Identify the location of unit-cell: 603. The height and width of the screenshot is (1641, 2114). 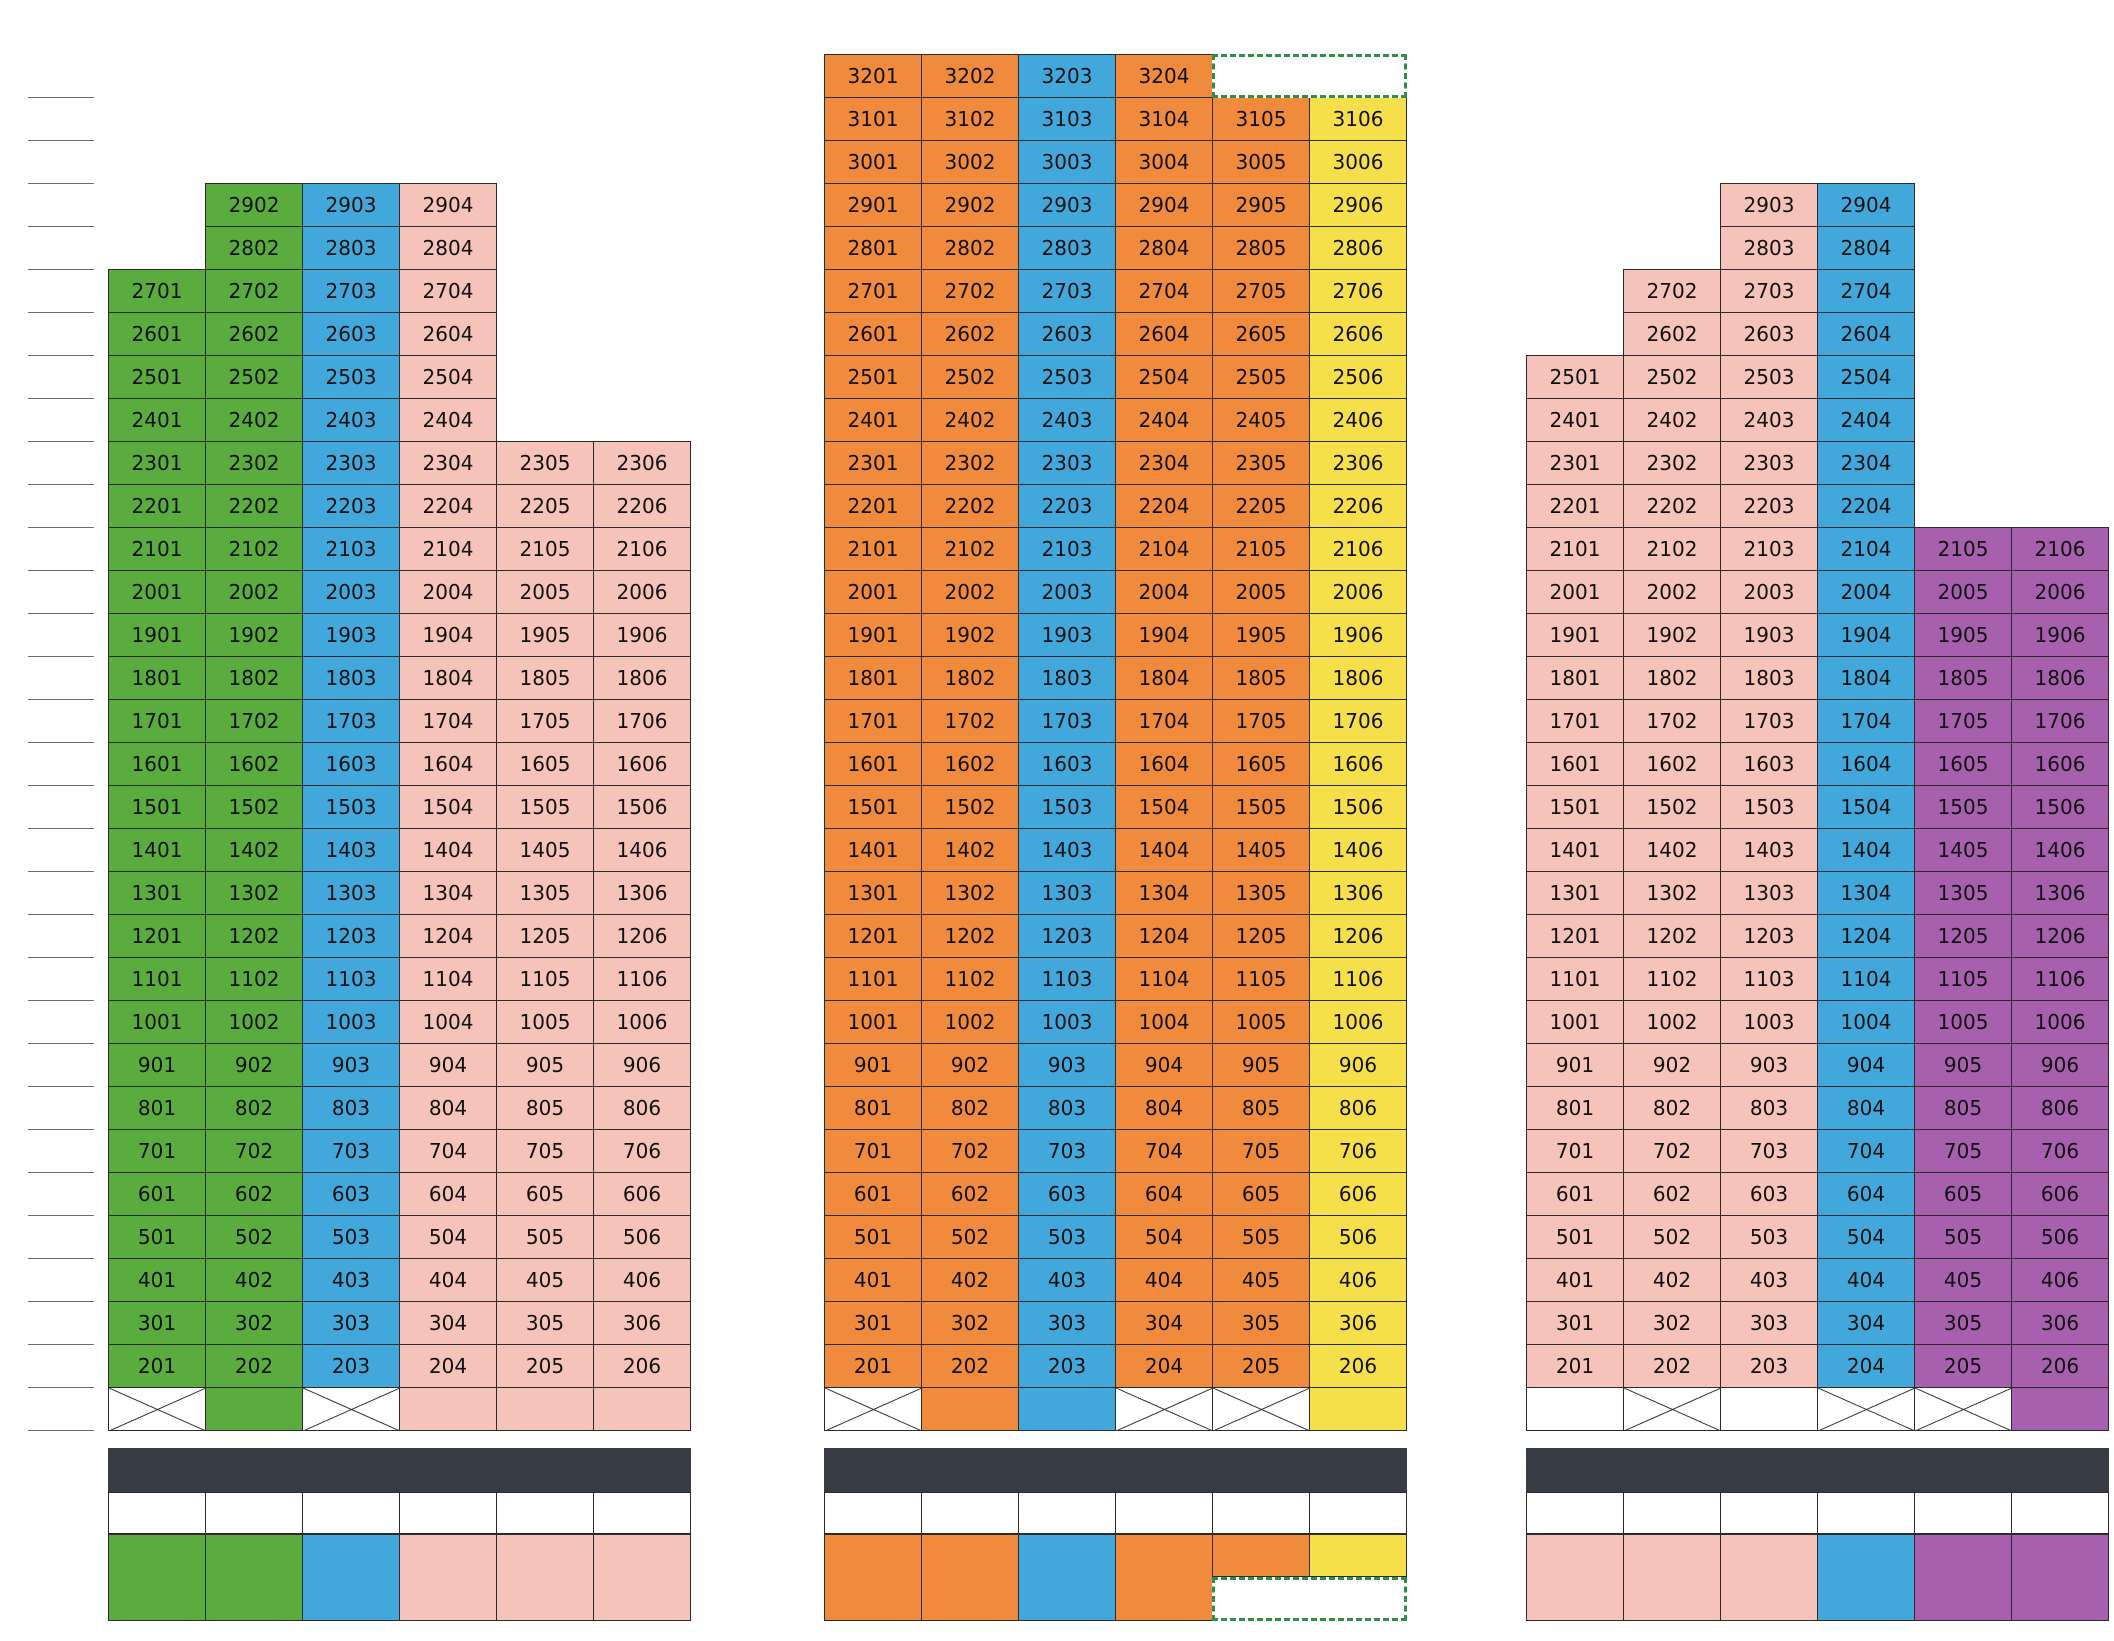
(1769, 1194).